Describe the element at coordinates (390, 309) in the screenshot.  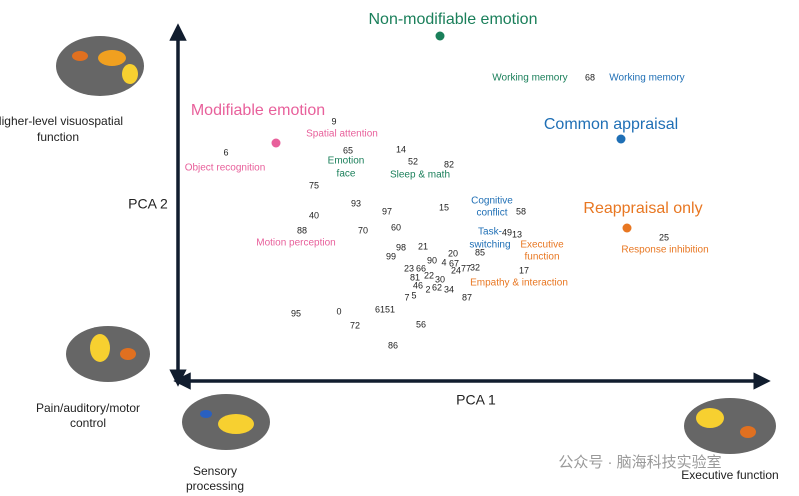
I see `point-label: 51` at that location.